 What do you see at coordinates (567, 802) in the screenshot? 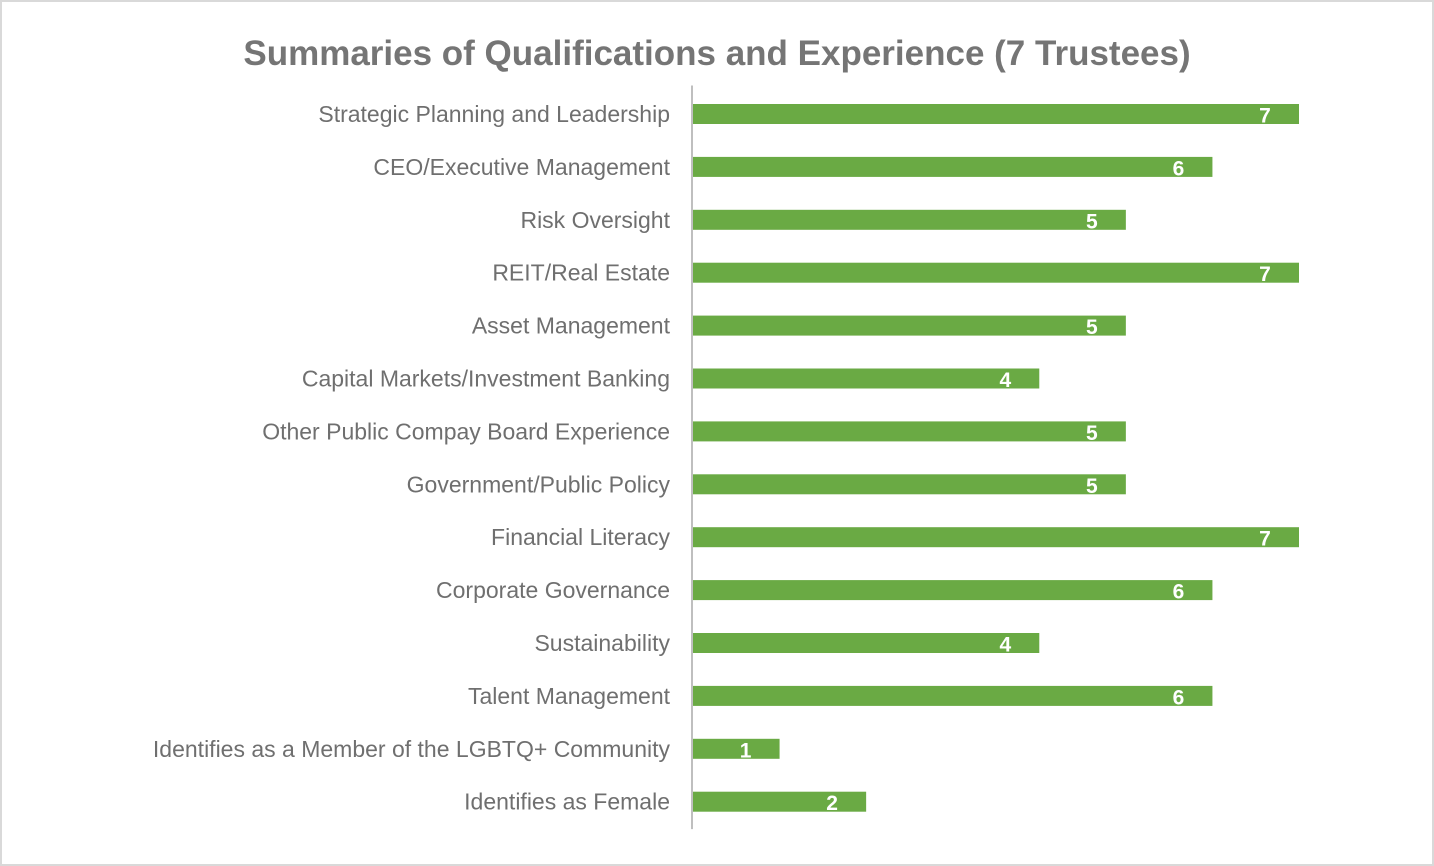
I see `category-label: Identifies as Female` at bounding box center [567, 802].